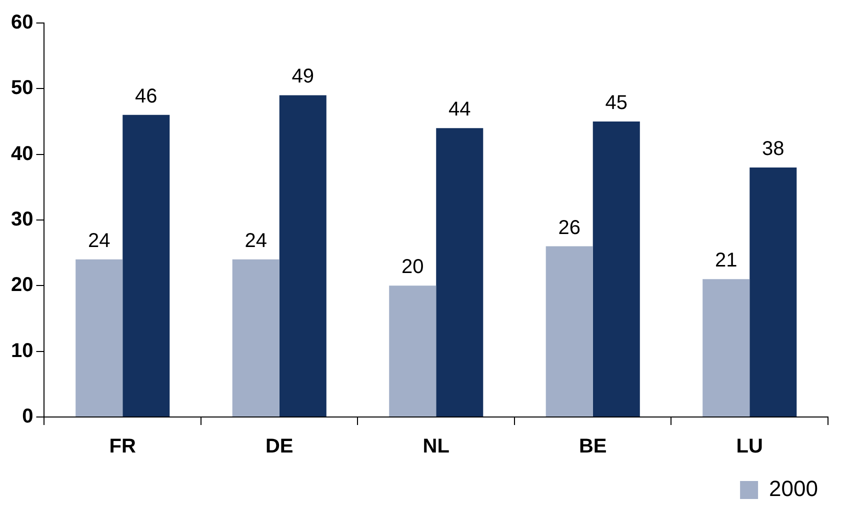 The image size is (846, 519). What do you see at coordinates (726, 261) in the screenshot?
I see `data-label: 21` at bounding box center [726, 261].